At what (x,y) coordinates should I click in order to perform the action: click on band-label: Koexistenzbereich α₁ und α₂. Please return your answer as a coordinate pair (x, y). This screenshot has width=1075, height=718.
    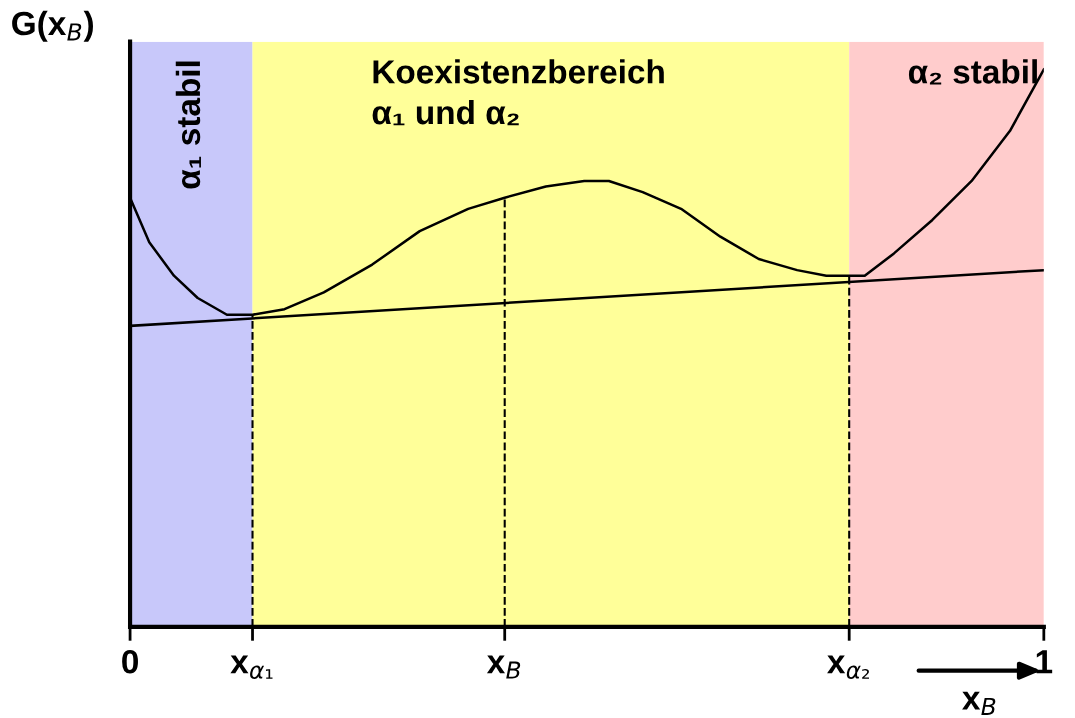
    Looking at the image, I should click on (518, 92).